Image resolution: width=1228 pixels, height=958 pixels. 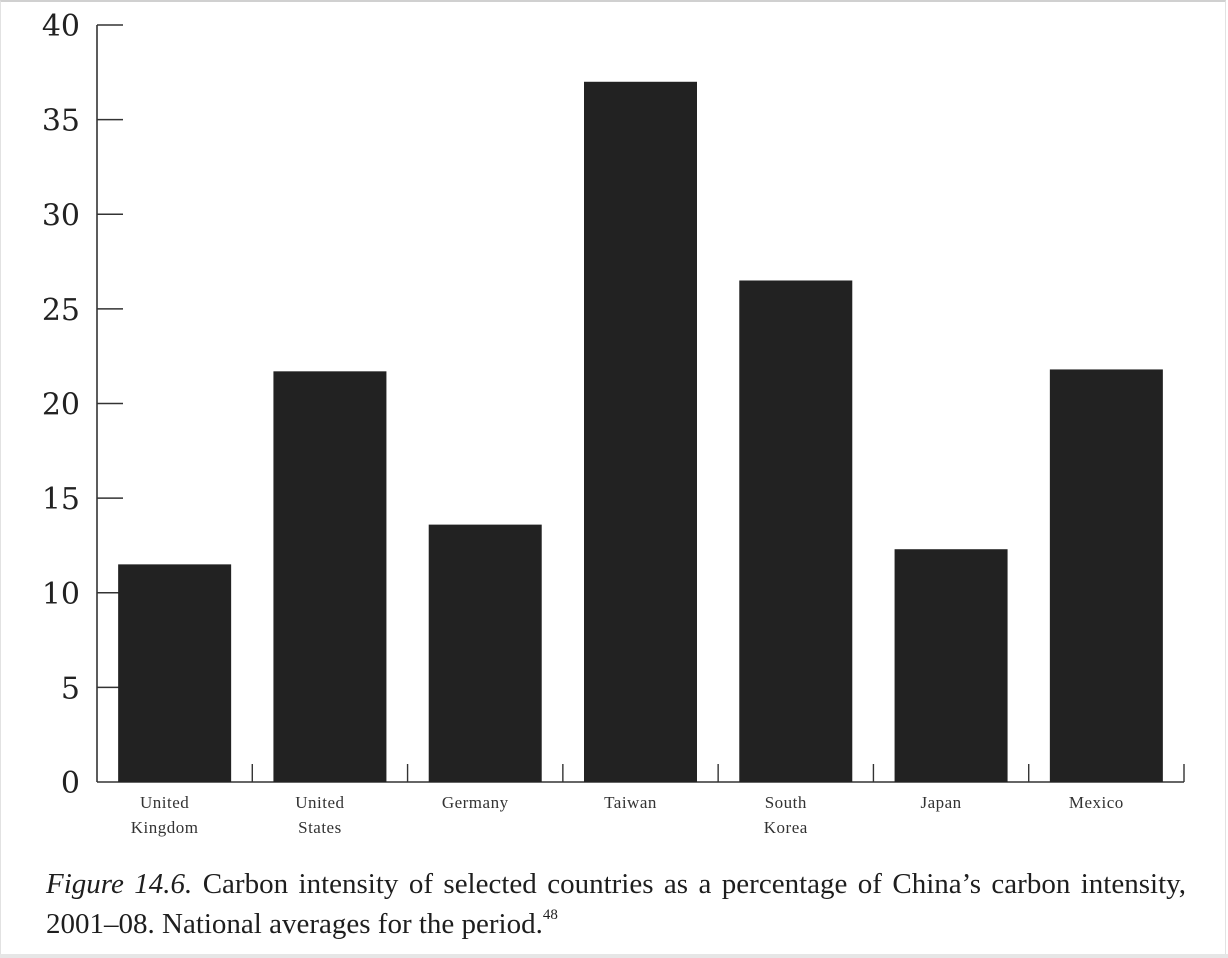 I want to click on y-axis: 0 5 10 15 20 25 30 35 40, so click(x=82, y=405).